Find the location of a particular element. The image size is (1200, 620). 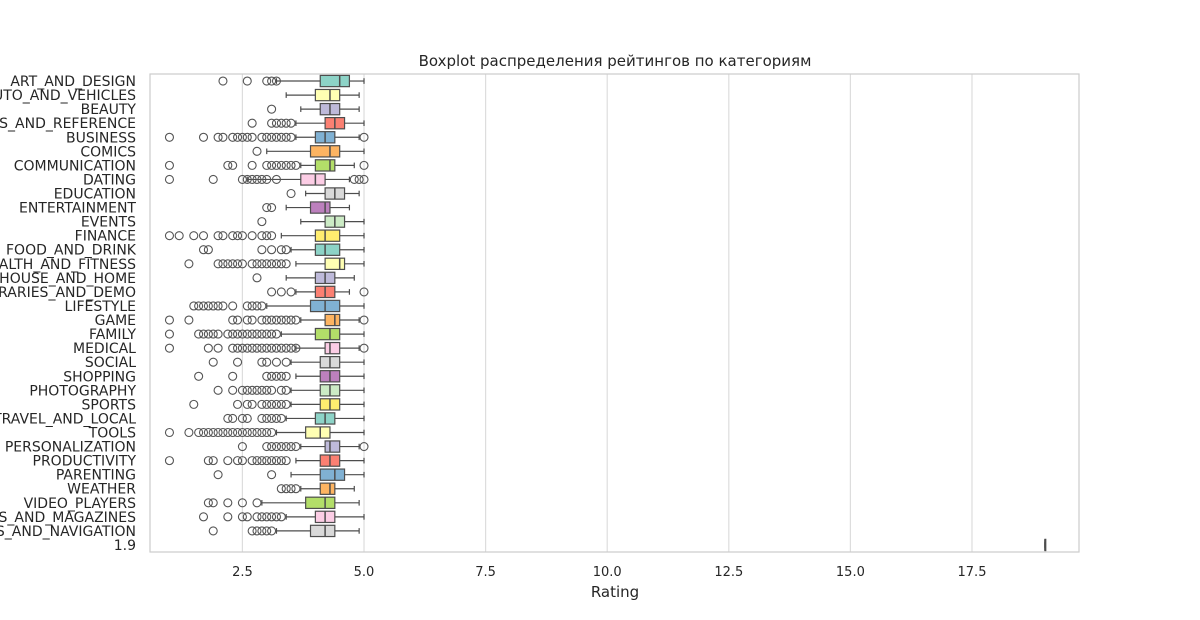

category-label: FINANCE is located at coordinates (105, 237).